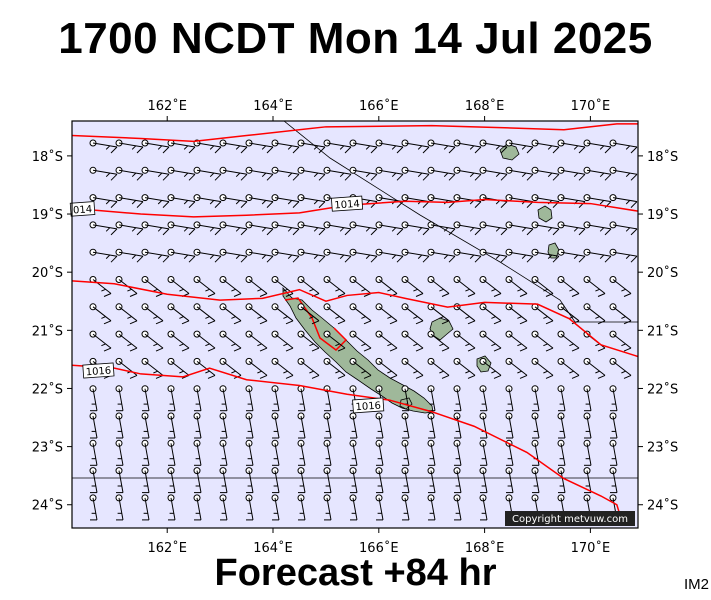 The image size is (711, 600). Describe the element at coordinates (379, 548) in the screenshot. I see `lon-label-bottom: 166˚E` at that location.